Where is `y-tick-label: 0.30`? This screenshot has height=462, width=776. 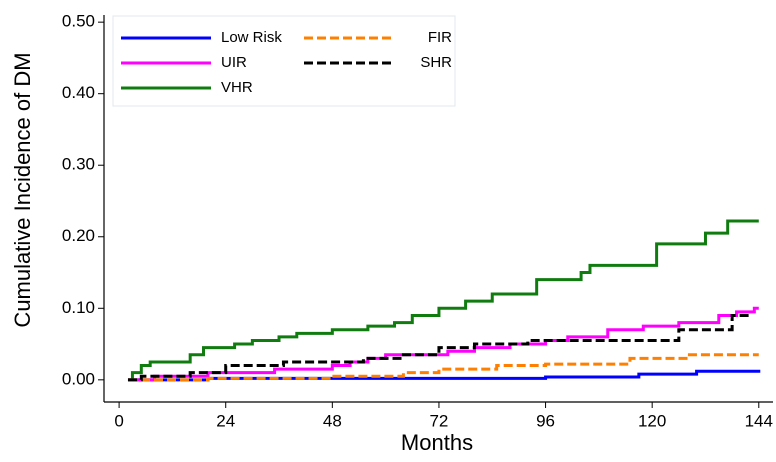 y-tick-label: 0.30 is located at coordinates (78, 164).